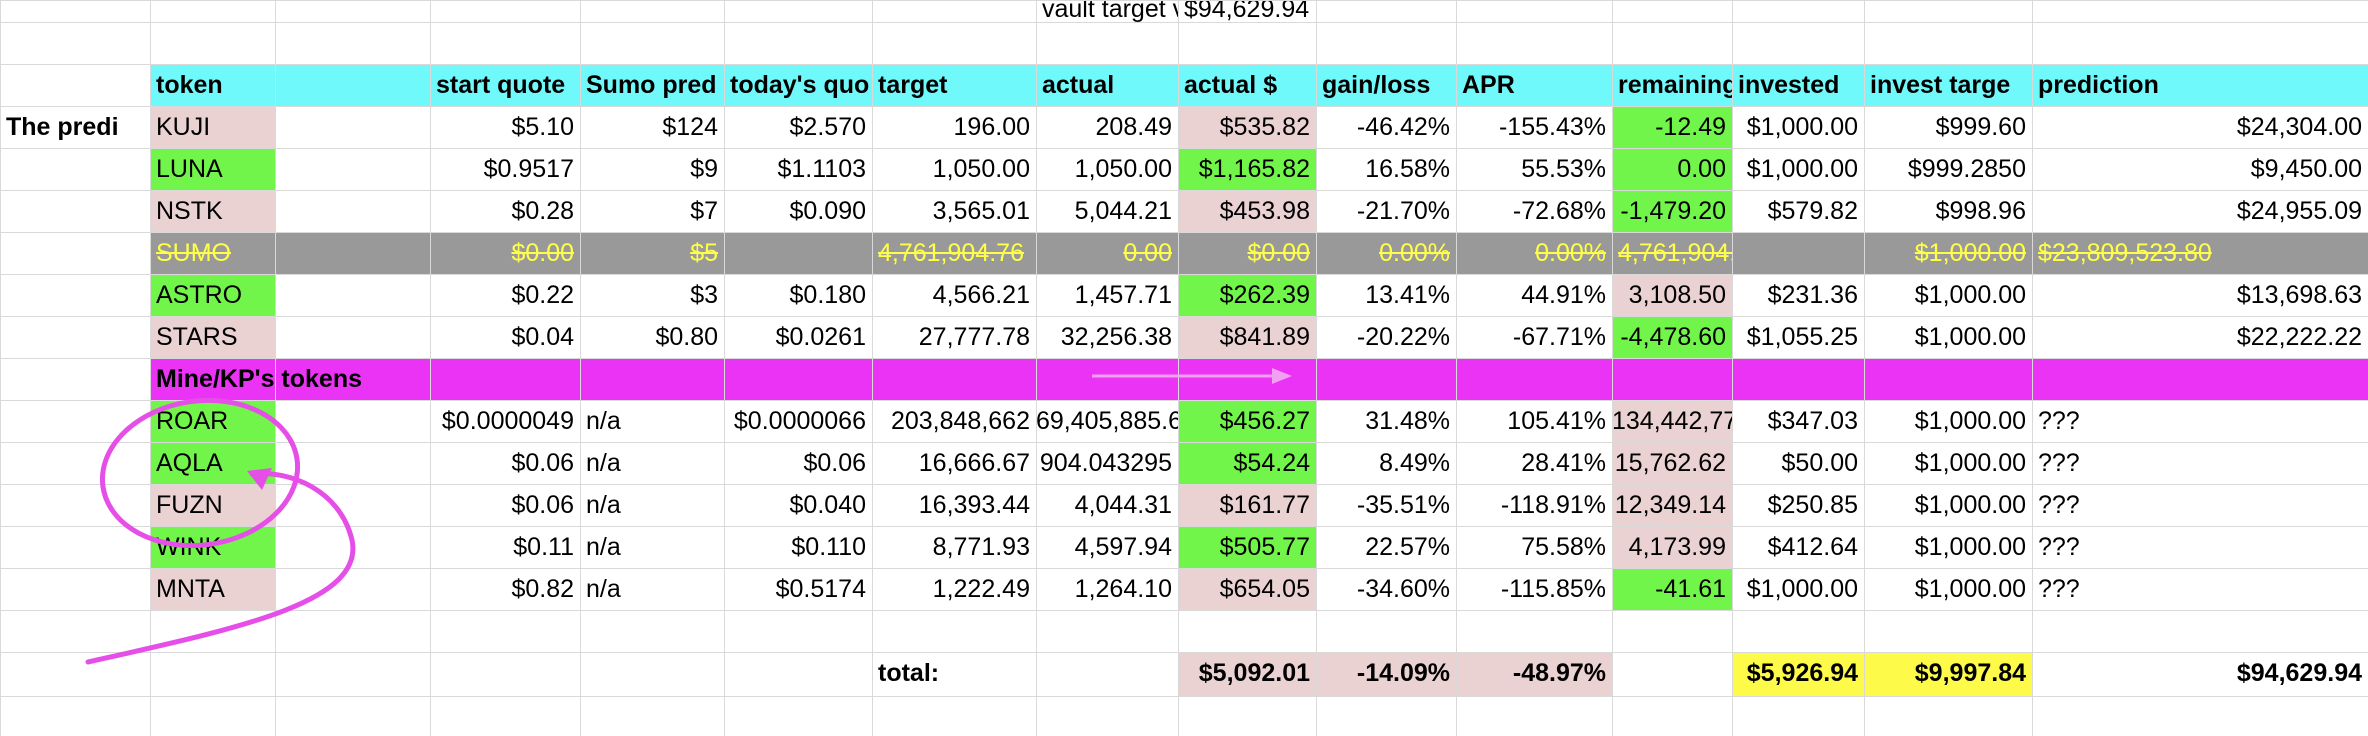  Describe the element at coordinates (1247, 463) in the screenshot. I see `actual-usd-cell: $54.24` at that location.